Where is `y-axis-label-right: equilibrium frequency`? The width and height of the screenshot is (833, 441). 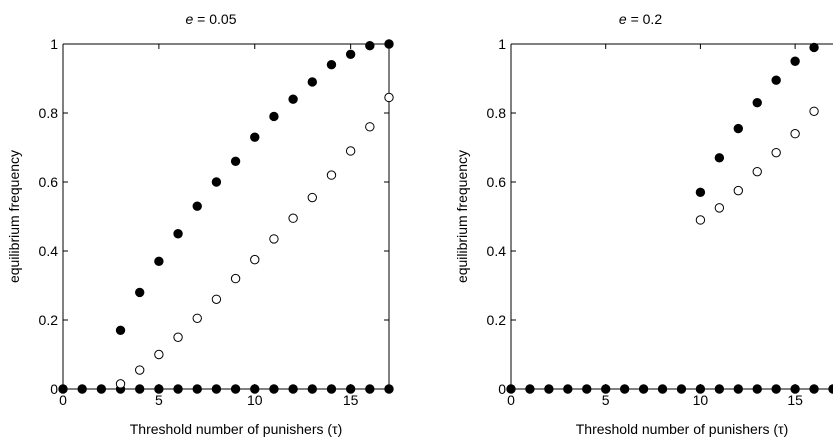
y-axis-label-right: equilibrium frequency is located at coordinates (462, 216).